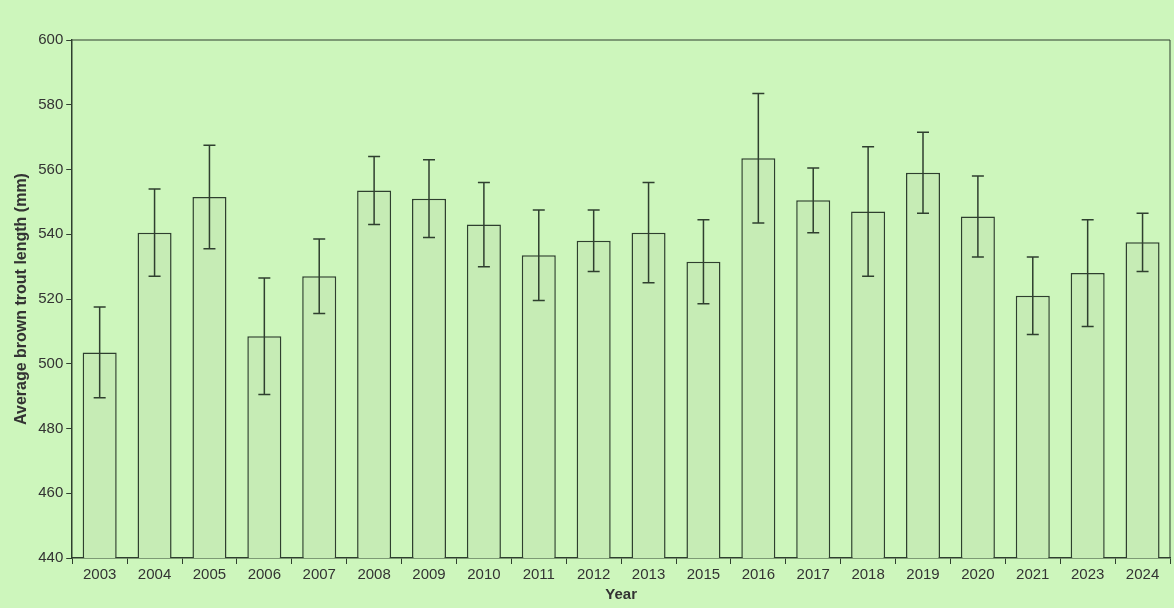  What do you see at coordinates (99, 574) in the screenshot?
I see `x-tick-label: 2003` at bounding box center [99, 574].